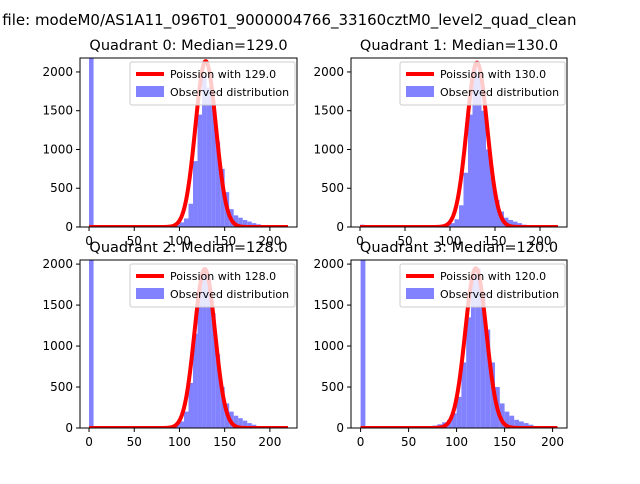  What do you see at coordinates (332, 188) in the screenshot?
I see `y-tick-label: 500` at bounding box center [332, 188].